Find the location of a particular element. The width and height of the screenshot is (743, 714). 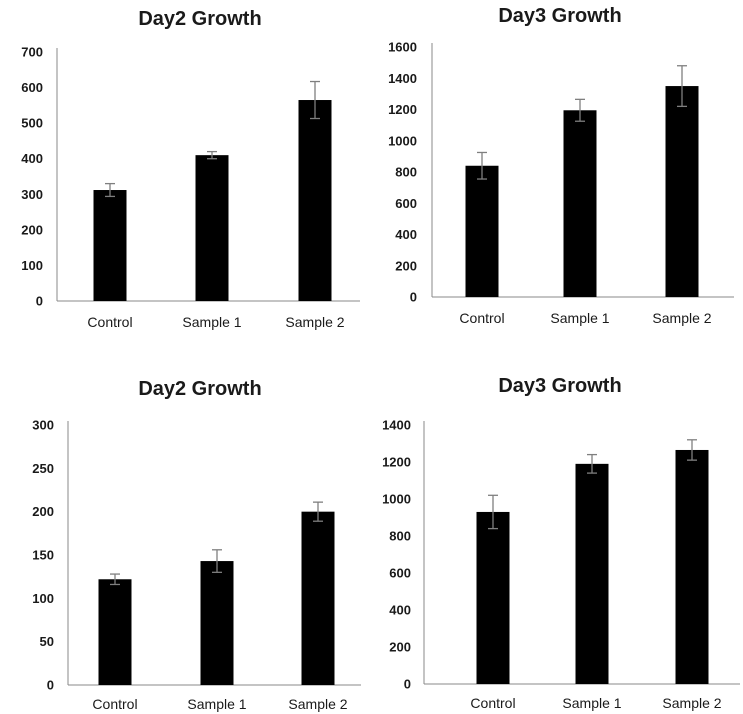

y-tick-label: 500 is located at coordinates (32, 123).